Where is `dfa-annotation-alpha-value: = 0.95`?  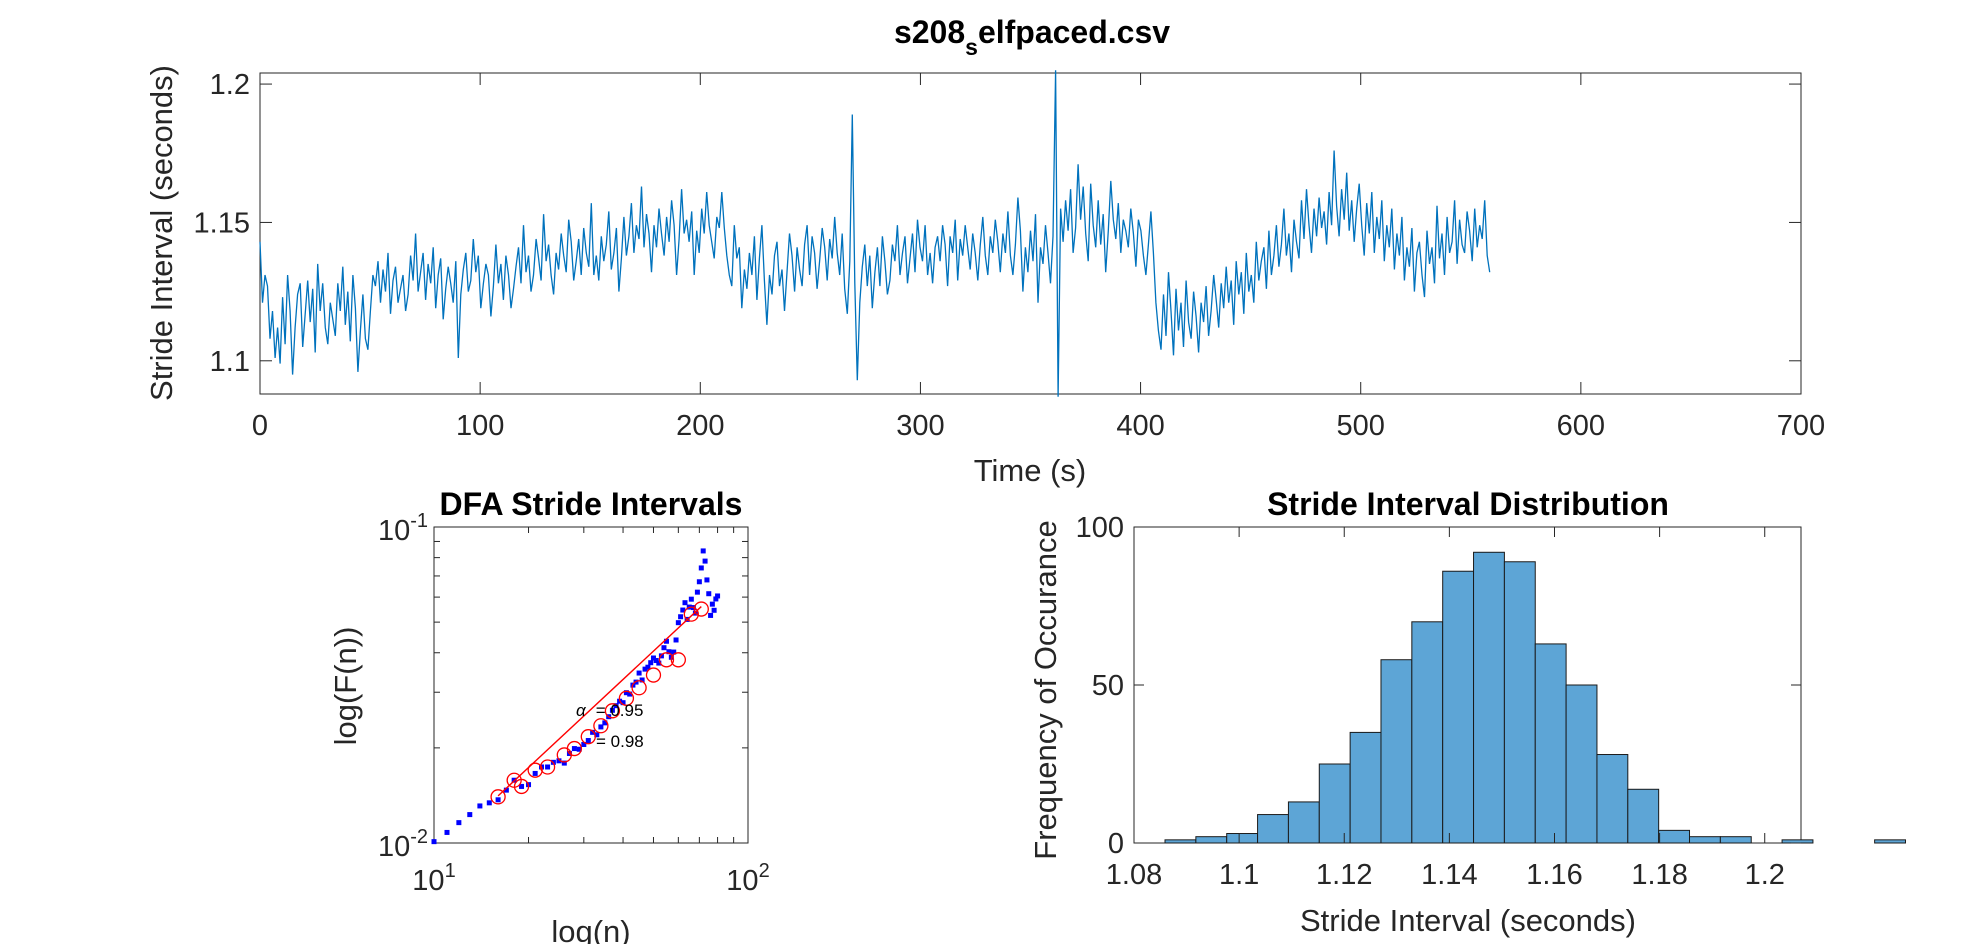
dfa-annotation-alpha-value: = 0.95 is located at coordinates (620, 710).